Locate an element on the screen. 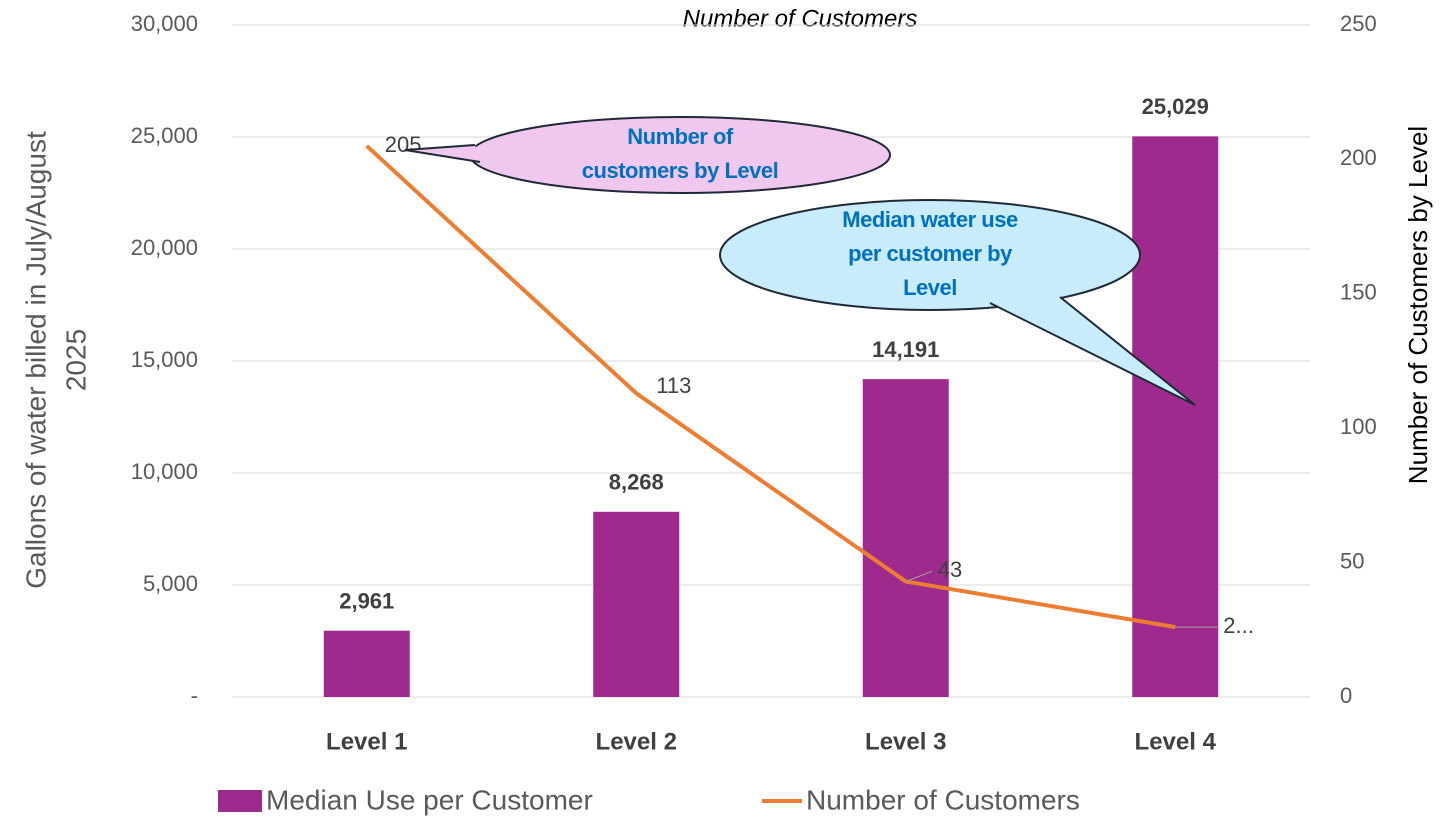  chart-title: Number of Customers is located at coordinates (800, 18).